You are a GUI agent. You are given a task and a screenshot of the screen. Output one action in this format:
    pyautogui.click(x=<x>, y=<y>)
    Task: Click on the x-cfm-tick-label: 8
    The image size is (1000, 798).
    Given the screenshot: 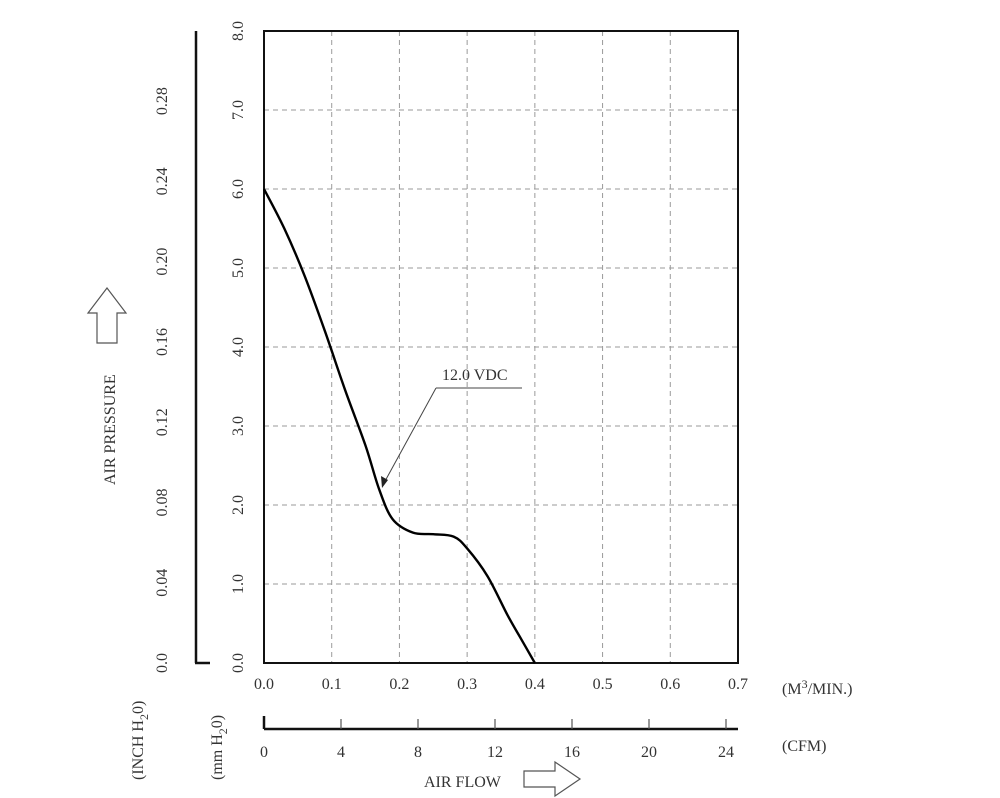 What is the action you would take?
    pyautogui.click(x=418, y=752)
    